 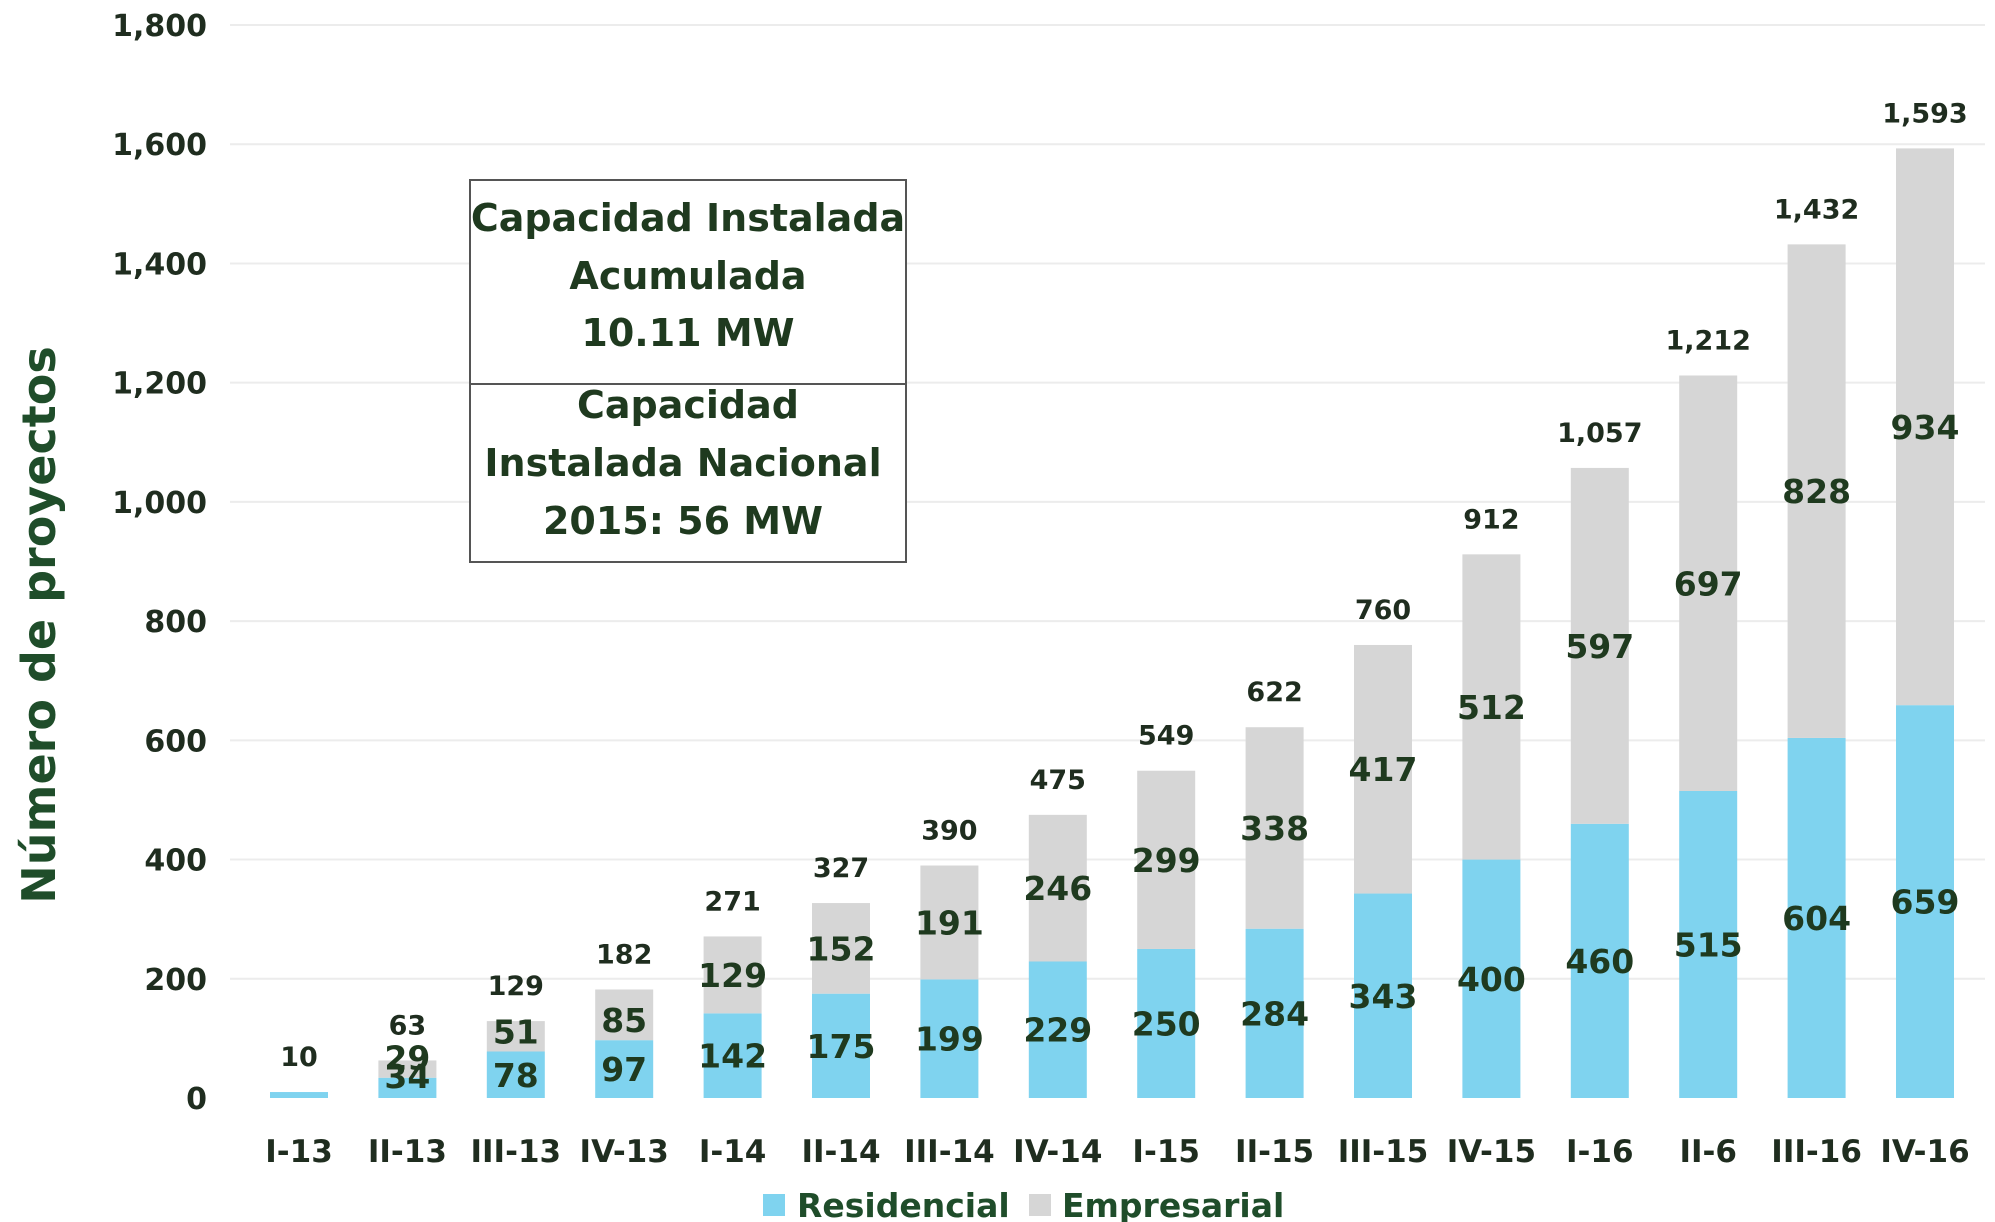 What do you see at coordinates (407, 1152) in the screenshot?
I see `x-tick-label: II-13` at bounding box center [407, 1152].